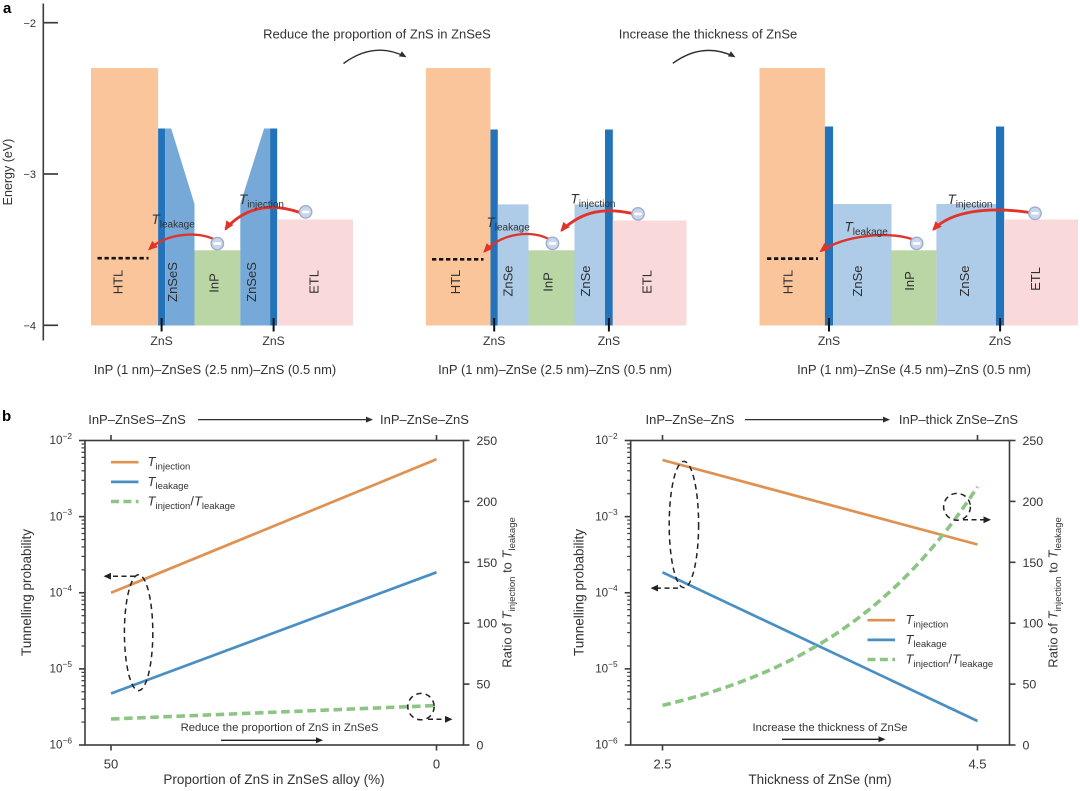 The height and width of the screenshot is (791, 1080). What do you see at coordinates (914, 369) in the screenshot?
I see `svg-text:InP (1 nm)–ZnSe (4.5 nm)–ZnS (: InP (1 nm)–ZnSe (4.5 nm)–ZnS (0.5 nm)` at bounding box center [914, 369].